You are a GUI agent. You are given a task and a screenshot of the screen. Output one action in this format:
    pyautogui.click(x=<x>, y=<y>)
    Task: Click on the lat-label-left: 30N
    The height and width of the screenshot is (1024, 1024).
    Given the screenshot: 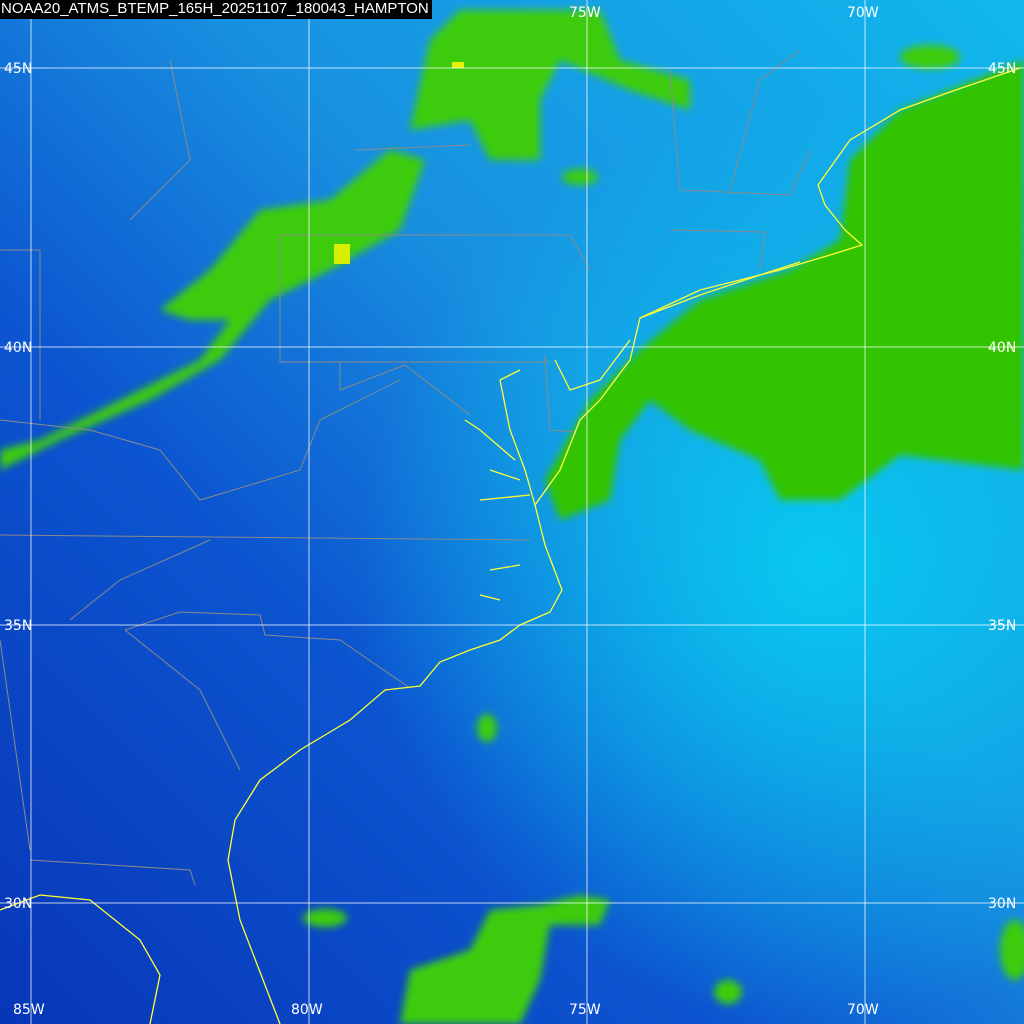 What is the action you would take?
    pyautogui.click(x=18, y=904)
    